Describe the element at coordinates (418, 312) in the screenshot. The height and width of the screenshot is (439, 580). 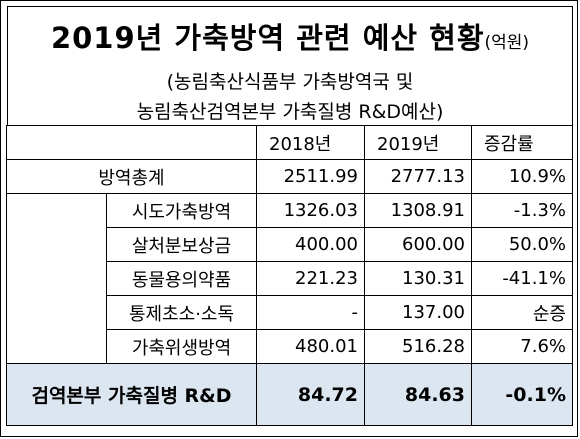
I see `item-2019: 137.00` at that location.